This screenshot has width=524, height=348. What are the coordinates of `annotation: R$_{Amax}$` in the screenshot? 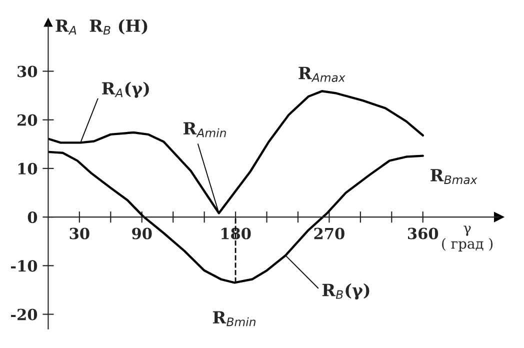 It's located at (322, 74).